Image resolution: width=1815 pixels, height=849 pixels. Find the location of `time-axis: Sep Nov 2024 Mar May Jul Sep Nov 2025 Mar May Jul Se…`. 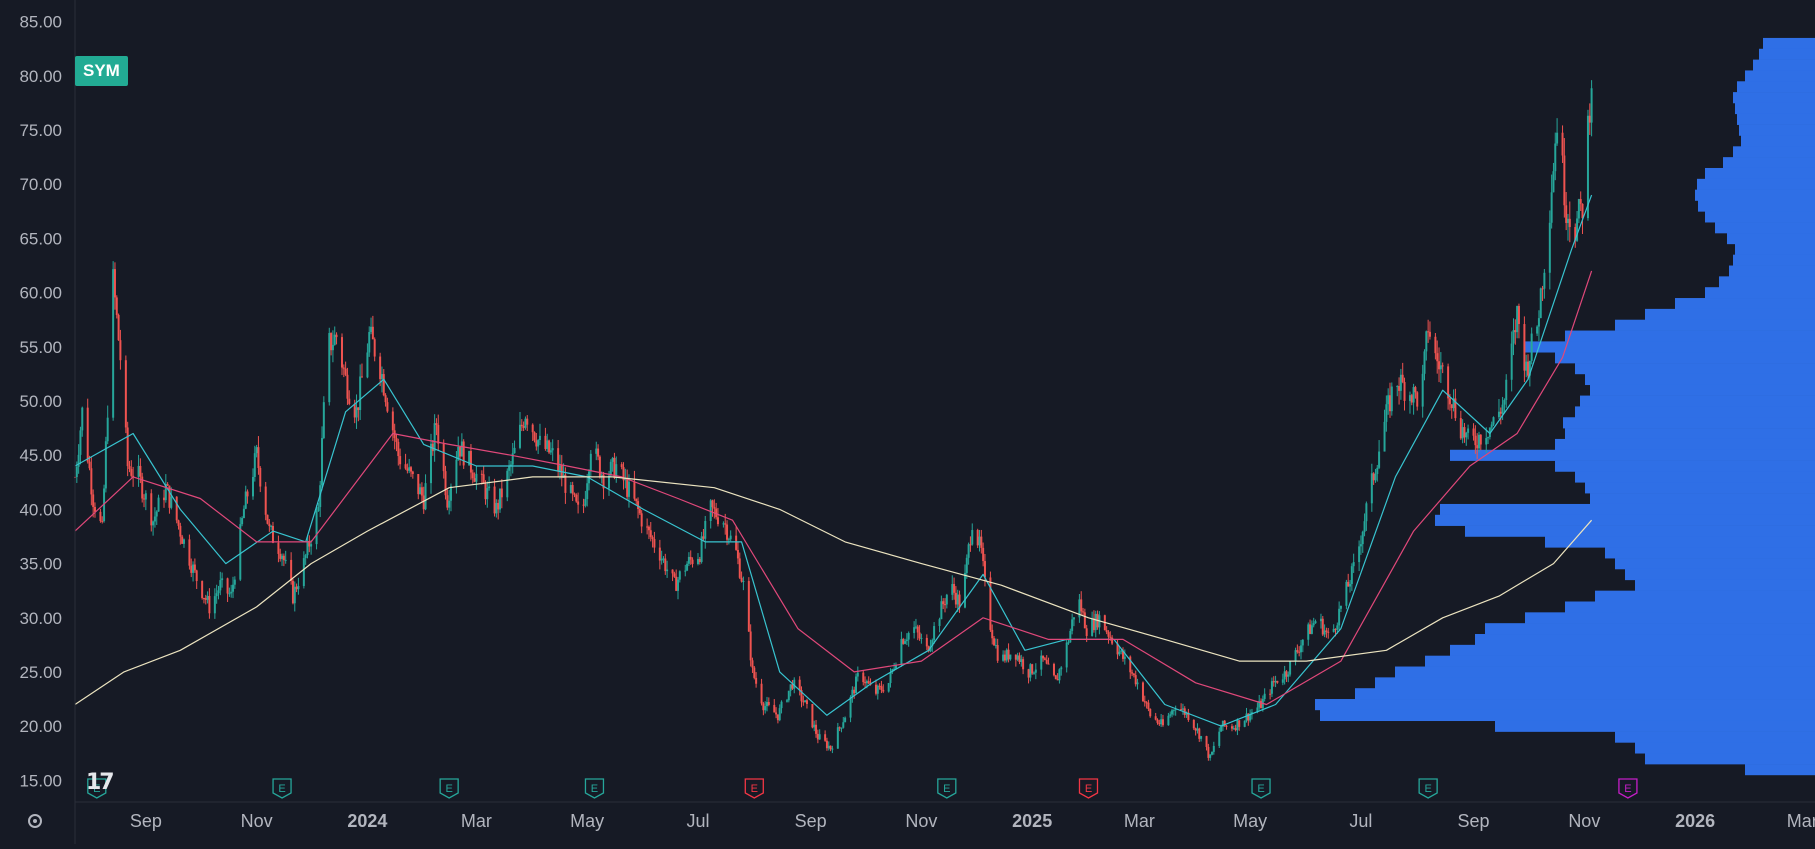

time-axis: Sep Nov 2024 Mar May Jul Sep Nov 2025 Mar May Jul Se… is located at coordinates (972, 821).